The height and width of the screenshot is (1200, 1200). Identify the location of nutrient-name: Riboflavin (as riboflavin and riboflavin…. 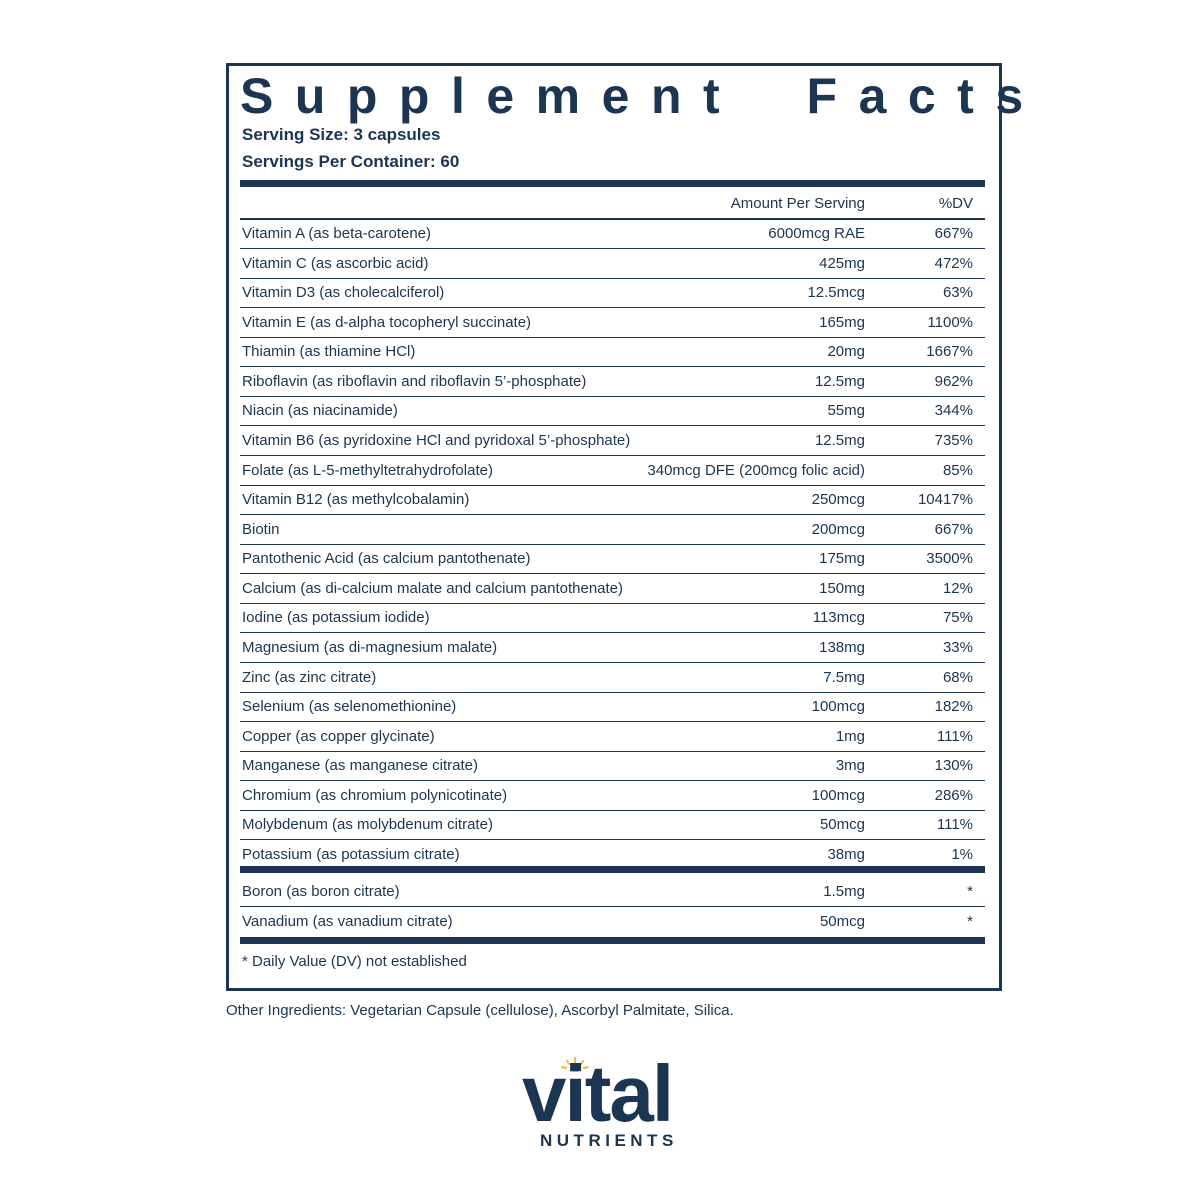
(414, 381).